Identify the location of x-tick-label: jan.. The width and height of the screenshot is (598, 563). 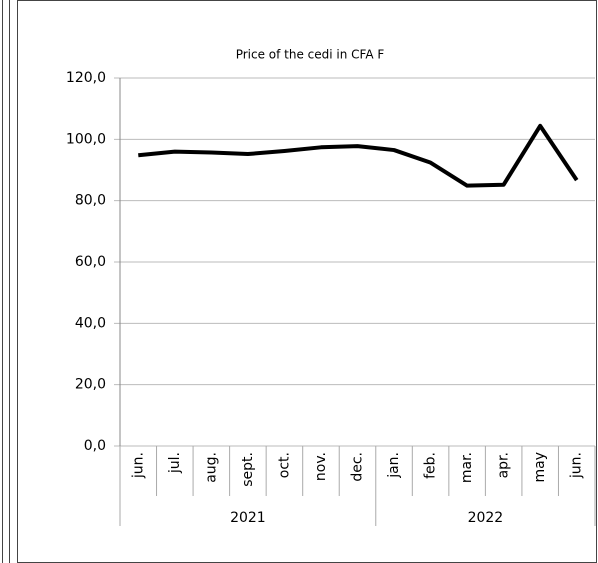
(394, 465).